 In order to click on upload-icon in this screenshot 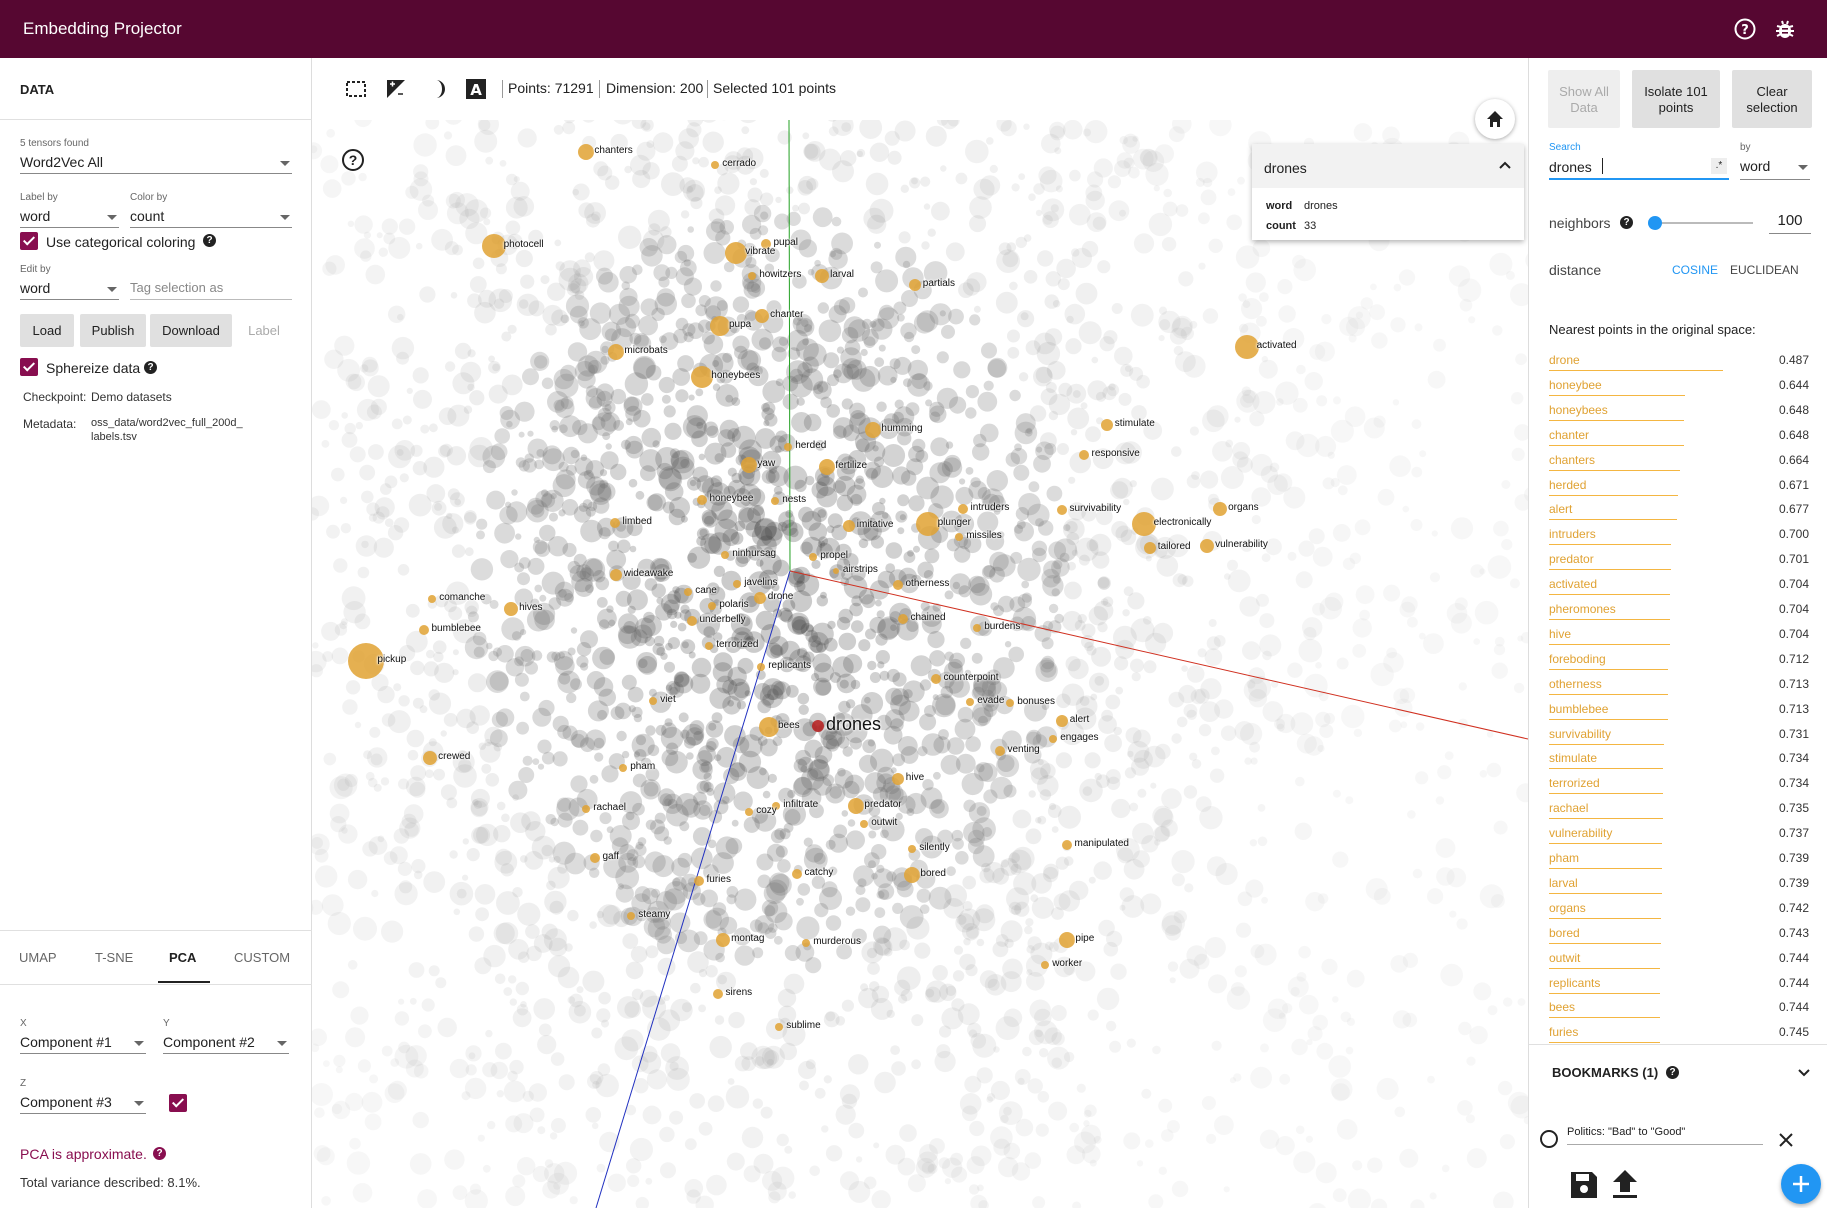, I will do `click(1625, 1184)`.